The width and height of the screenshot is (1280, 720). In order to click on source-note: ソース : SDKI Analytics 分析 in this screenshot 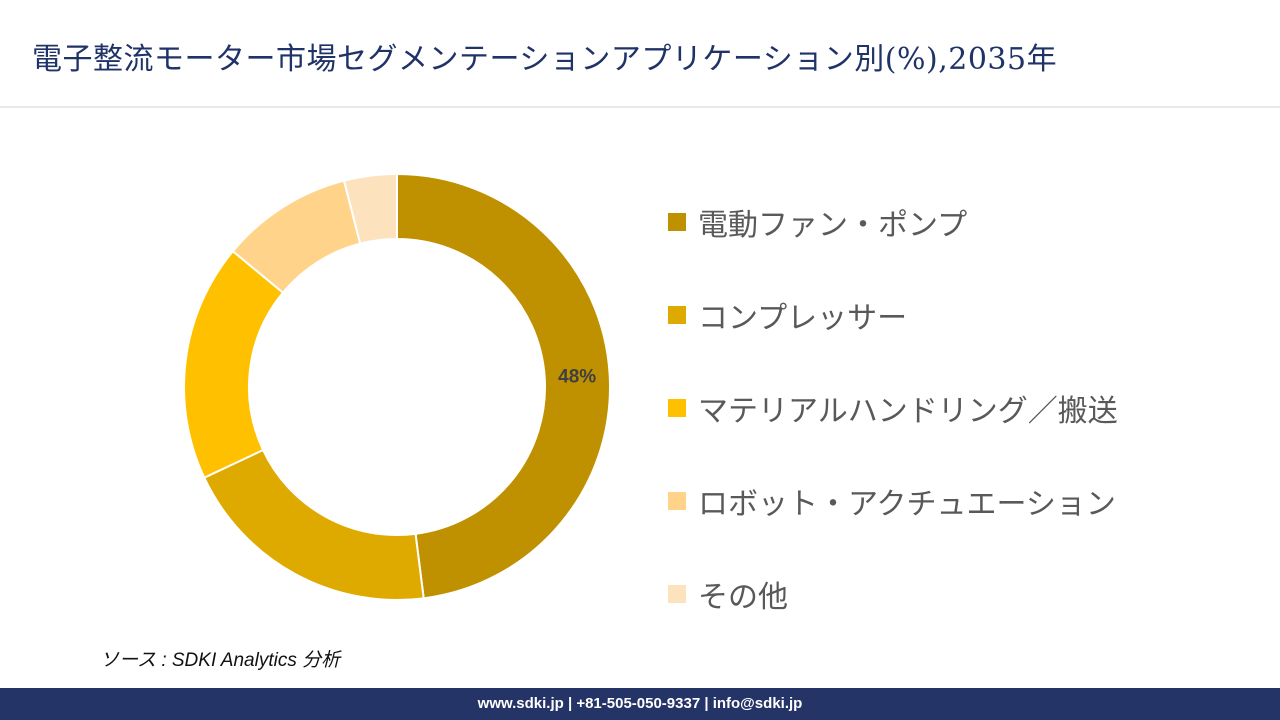, I will do `click(220, 660)`.